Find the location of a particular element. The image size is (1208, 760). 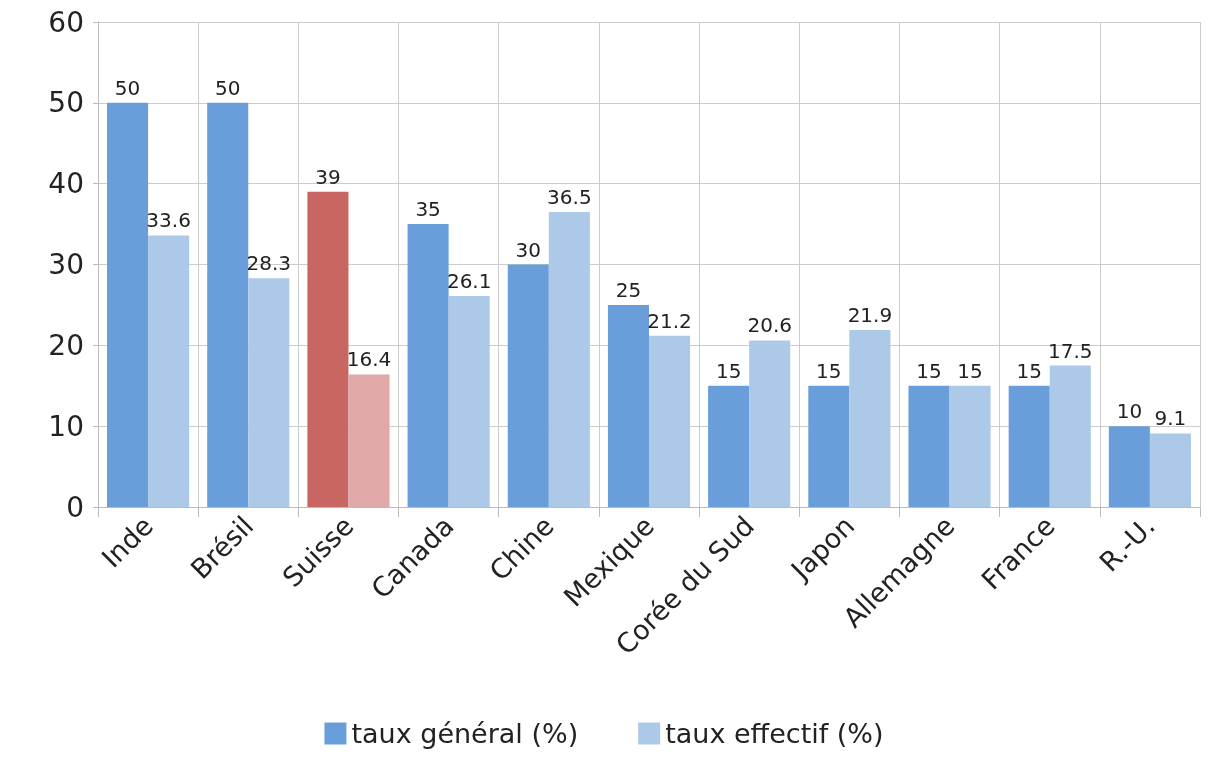

y-tick-label: 20 is located at coordinates (66, 345).